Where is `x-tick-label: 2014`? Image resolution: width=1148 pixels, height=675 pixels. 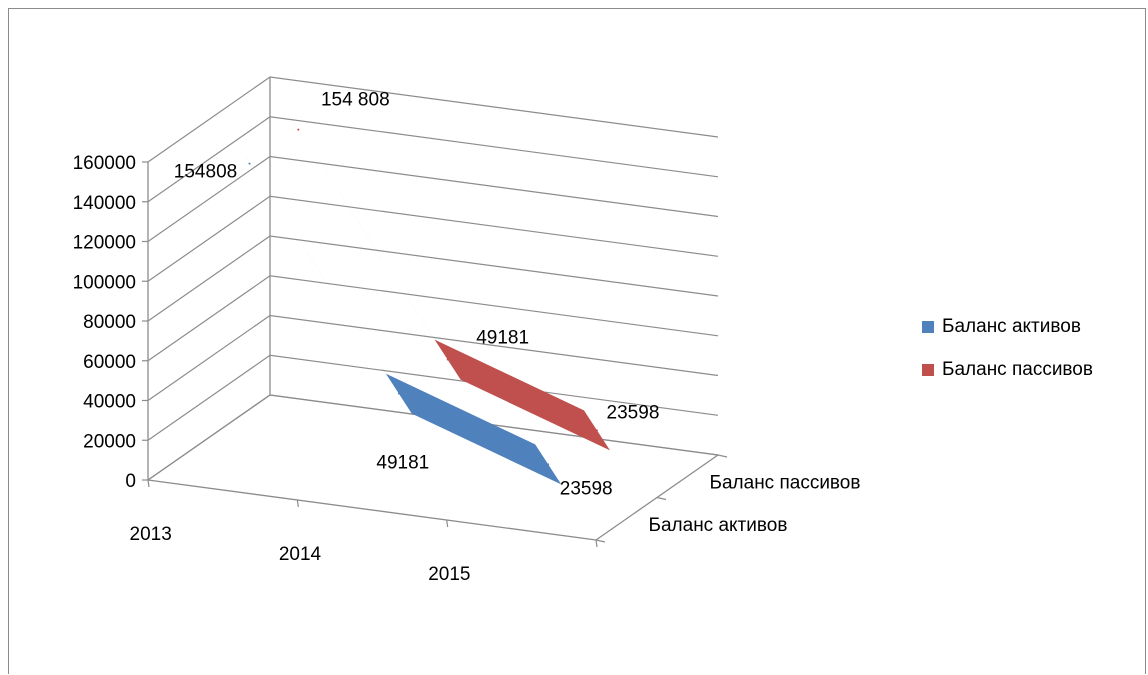 x-tick-label: 2014 is located at coordinates (300, 554).